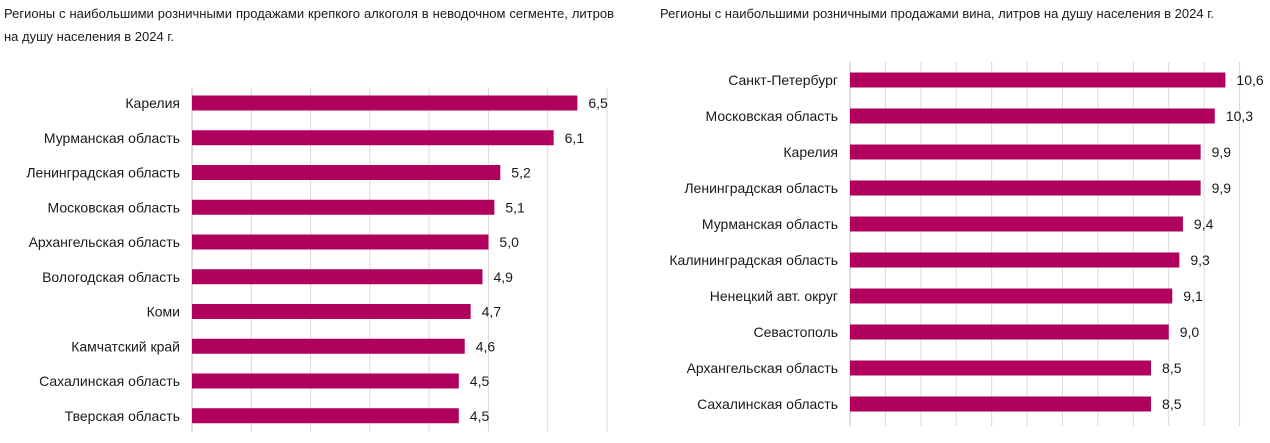 Image resolution: width=1270 pixels, height=443 pixels. What do you see at coordinates (1222, 188) in the screenshot?
I see `data-label-wine-4: 9,9` at bounding box center [1222, 188].